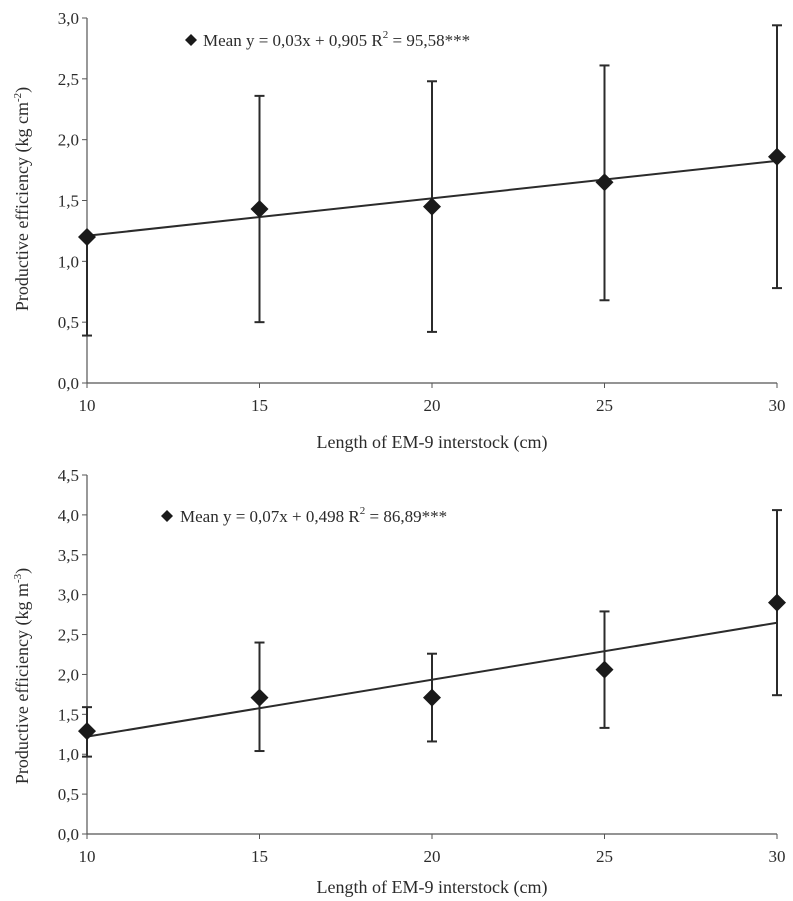 Image resolution: width=793 pixels, height=901 pixels. I want to click on chart-bottom-yticks: 0,0 0,5 1,0 1,5 2,0 2,5 3,0 3,5 4,0 4,5, so click(72, 655).